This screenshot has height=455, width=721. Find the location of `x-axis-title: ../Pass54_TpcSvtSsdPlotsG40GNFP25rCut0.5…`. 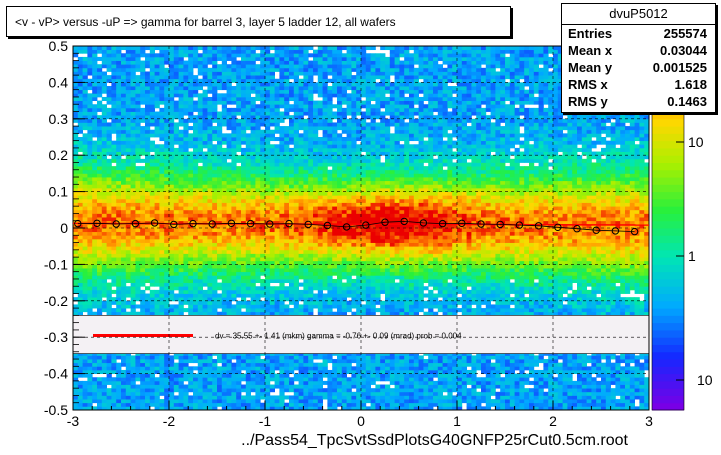

x-axis-title: ../Pass54_TpcSvtSsdPlotsG40GNFP25rCut0.5… is located at coordinates (434, 440).